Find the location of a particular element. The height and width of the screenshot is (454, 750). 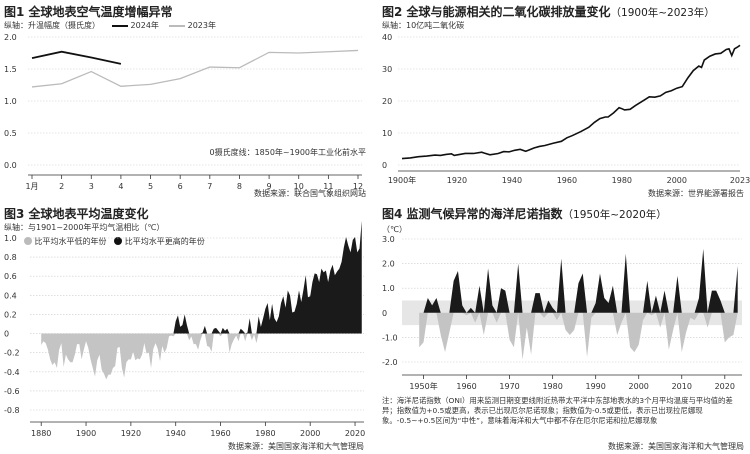

fig4-subtitle: （1950年~2020年） is located at coordinates (614, 215).